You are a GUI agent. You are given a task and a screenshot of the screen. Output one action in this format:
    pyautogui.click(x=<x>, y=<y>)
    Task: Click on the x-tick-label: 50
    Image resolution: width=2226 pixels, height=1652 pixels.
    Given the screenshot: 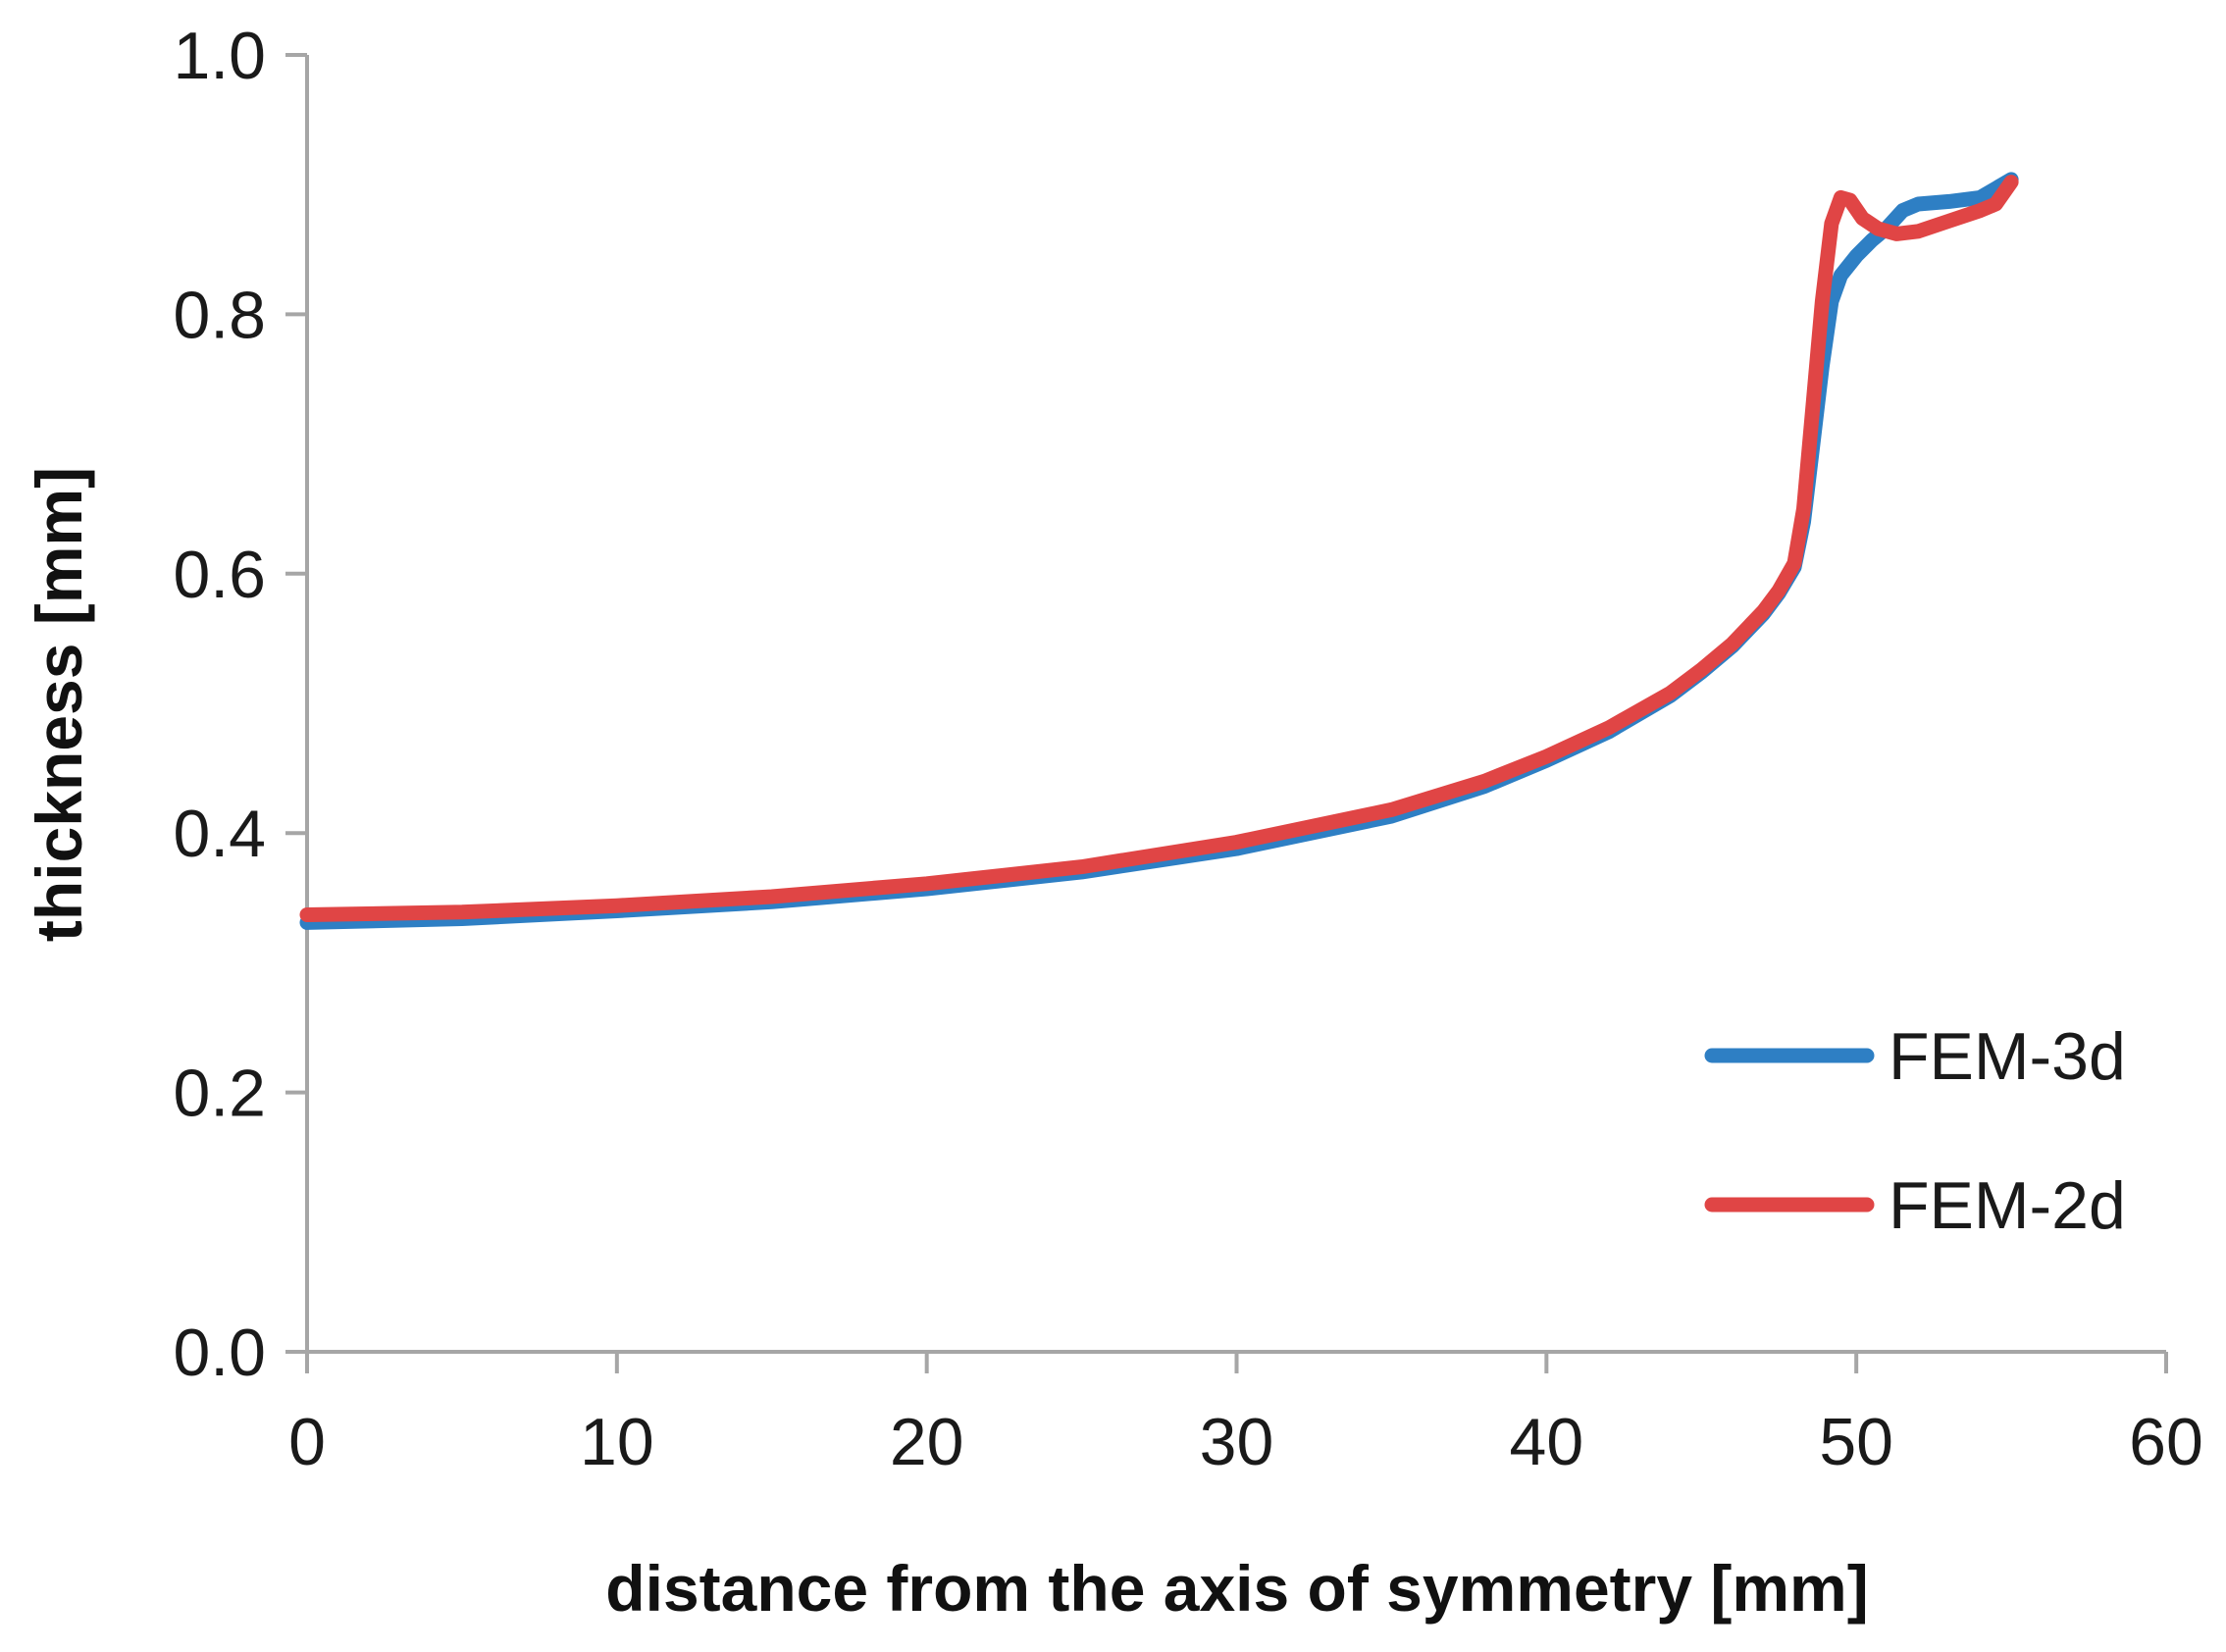 What is the action you would take?
    pyautogui.click(x=1856, y=1442)
    